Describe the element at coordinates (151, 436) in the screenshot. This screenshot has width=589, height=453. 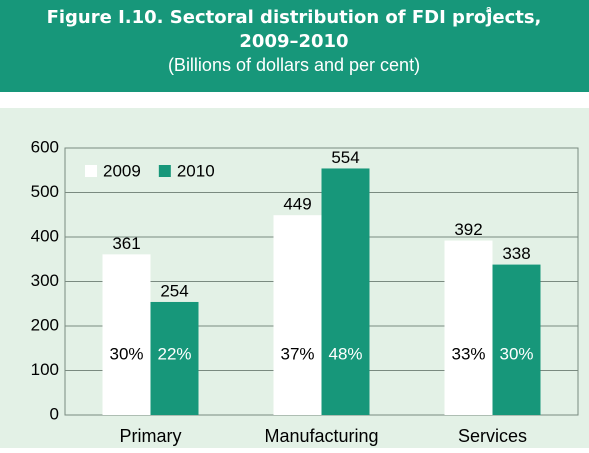
I see `x-tick-label: Primary` at that location.